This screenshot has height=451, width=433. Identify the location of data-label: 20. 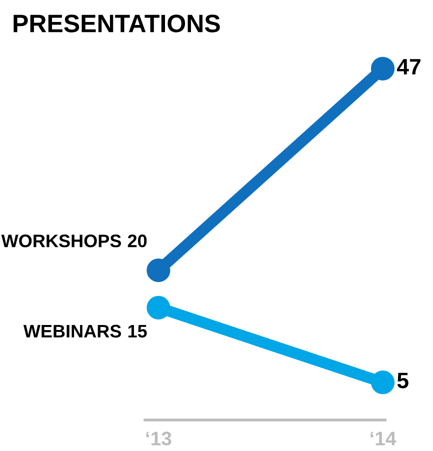
(137, 241).